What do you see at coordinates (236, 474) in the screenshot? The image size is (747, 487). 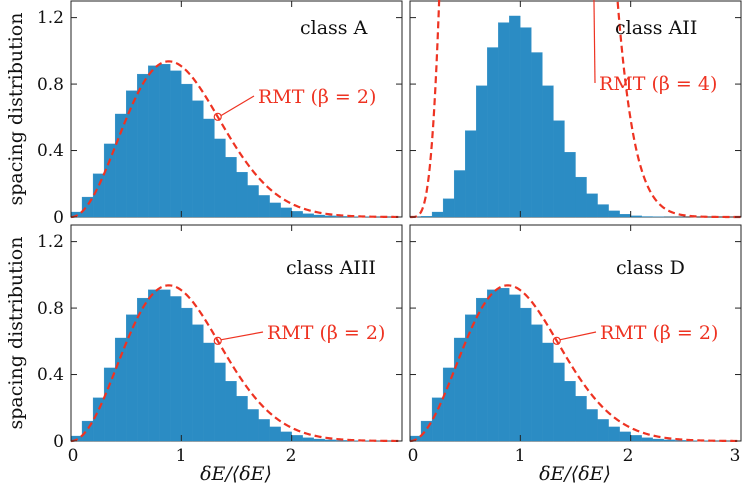 I see `x-axis-label: δE/⟨δE⟩` at bounding box center [236, 474].